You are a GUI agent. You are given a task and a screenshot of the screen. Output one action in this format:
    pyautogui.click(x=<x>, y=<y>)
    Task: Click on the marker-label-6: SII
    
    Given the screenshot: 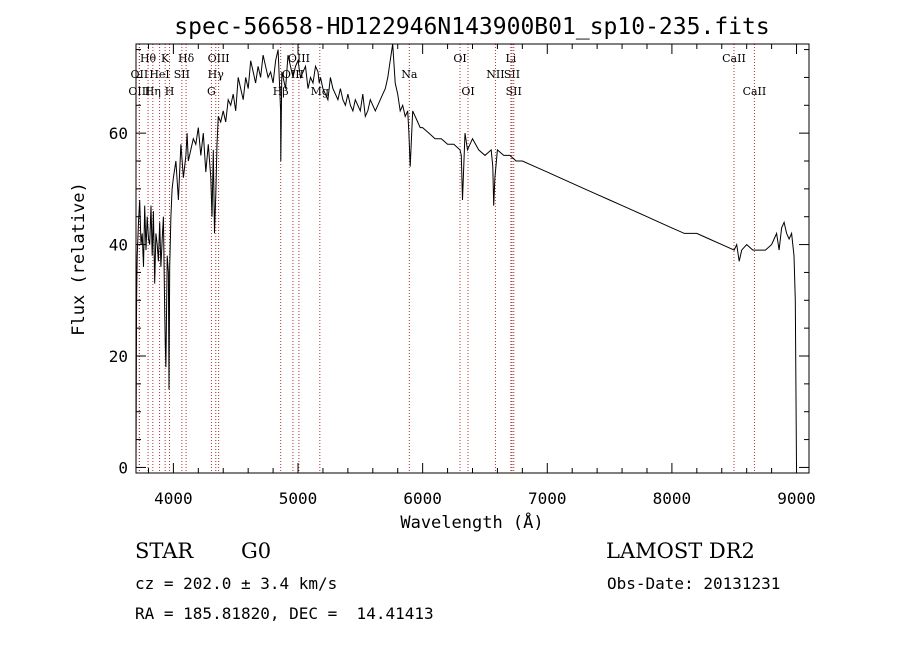 What is the action you would take?
    pyautogui.click(x=182, y=74)
    